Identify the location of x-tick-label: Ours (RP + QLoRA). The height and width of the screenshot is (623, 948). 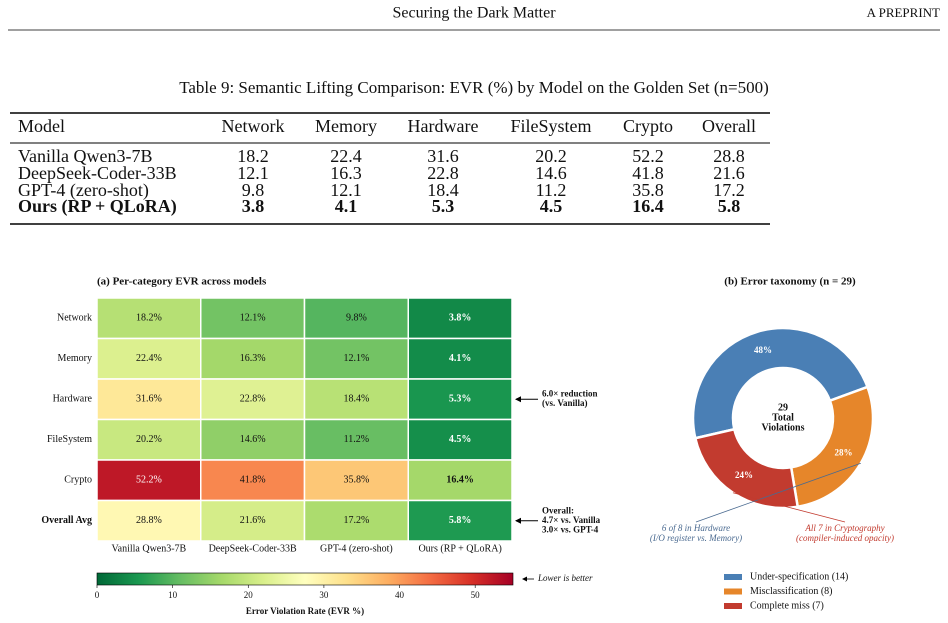
(459, 548).